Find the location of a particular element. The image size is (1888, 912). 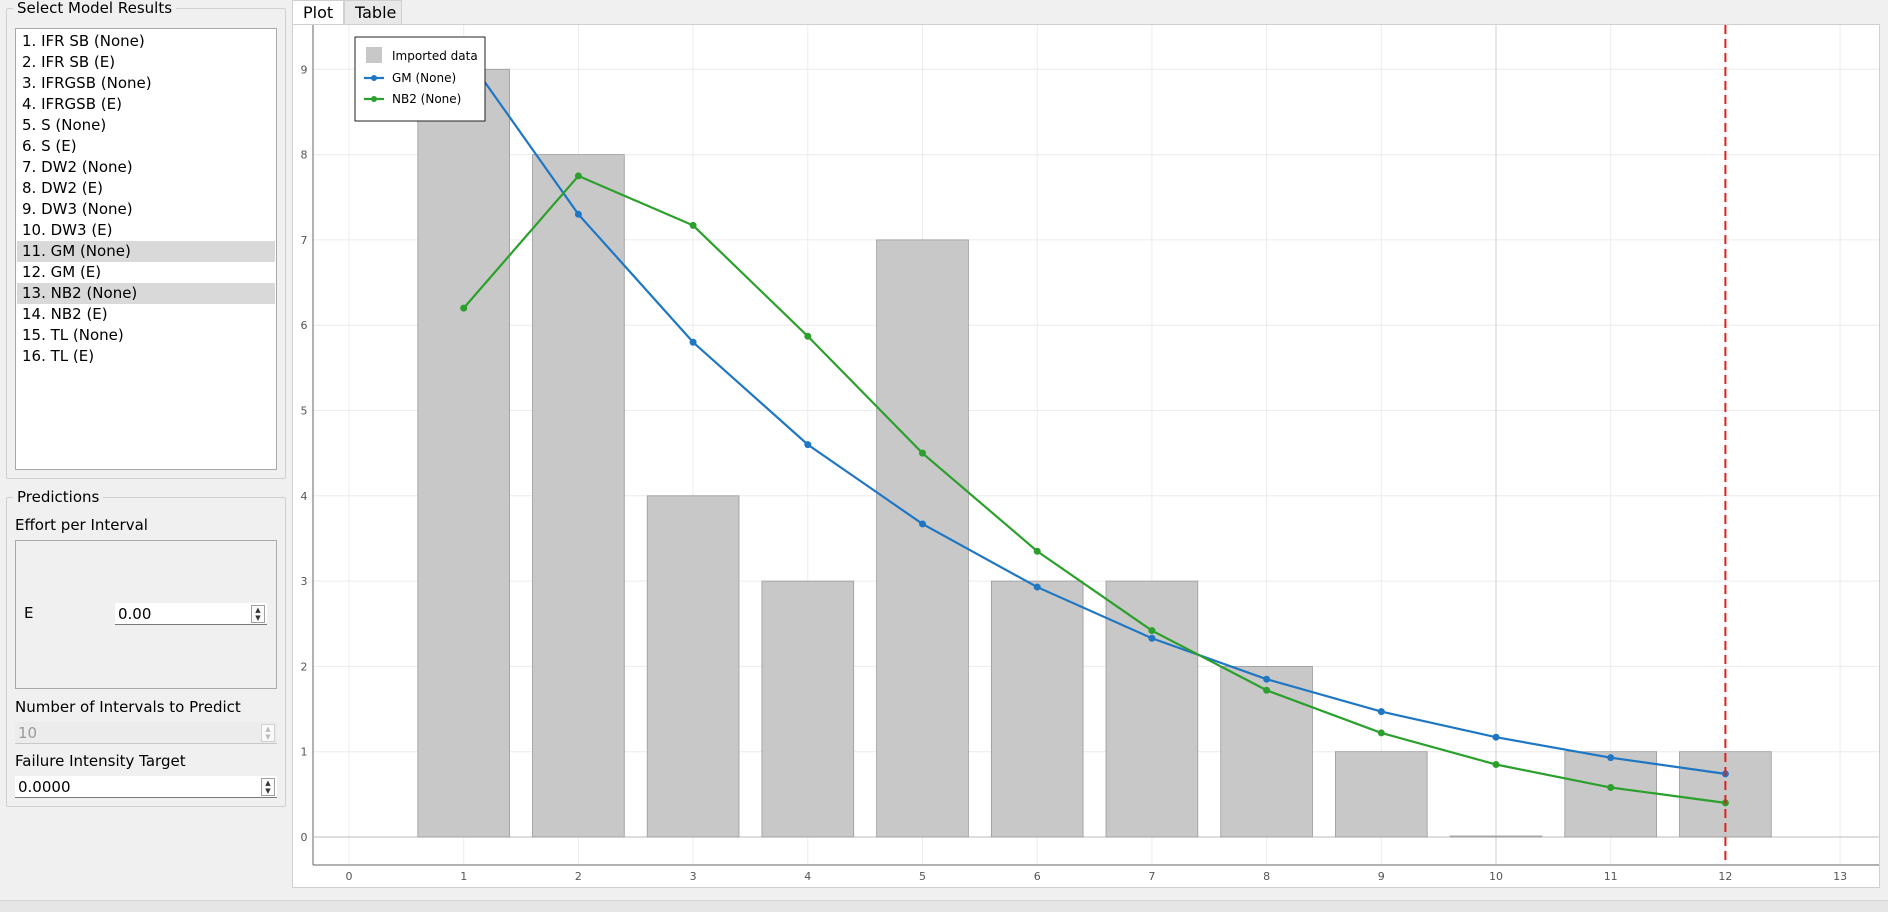

x-tick-label: 3 is located at coordinates (693, 876).